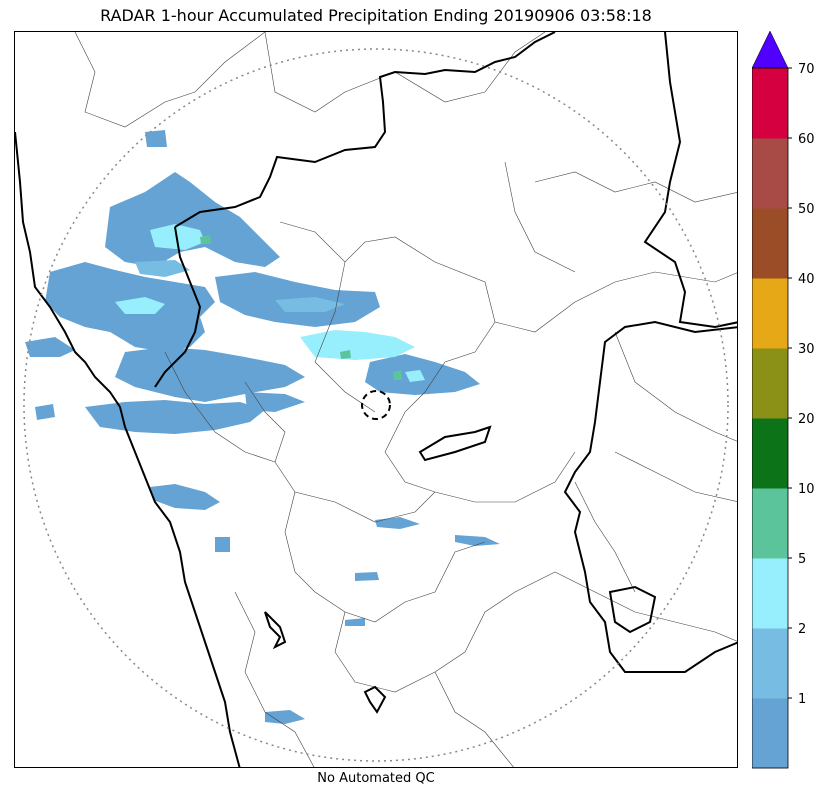 The width and height of the screenshot is (825, 797). I want to click on qc-note: No Automated QC, so click(376, 778).